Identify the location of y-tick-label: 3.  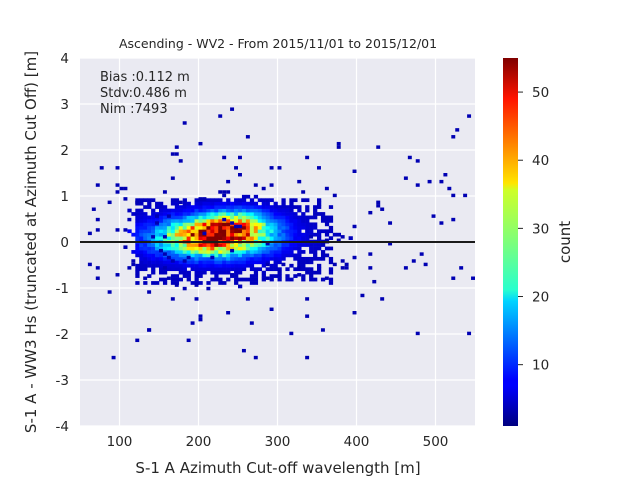
(64, 105).